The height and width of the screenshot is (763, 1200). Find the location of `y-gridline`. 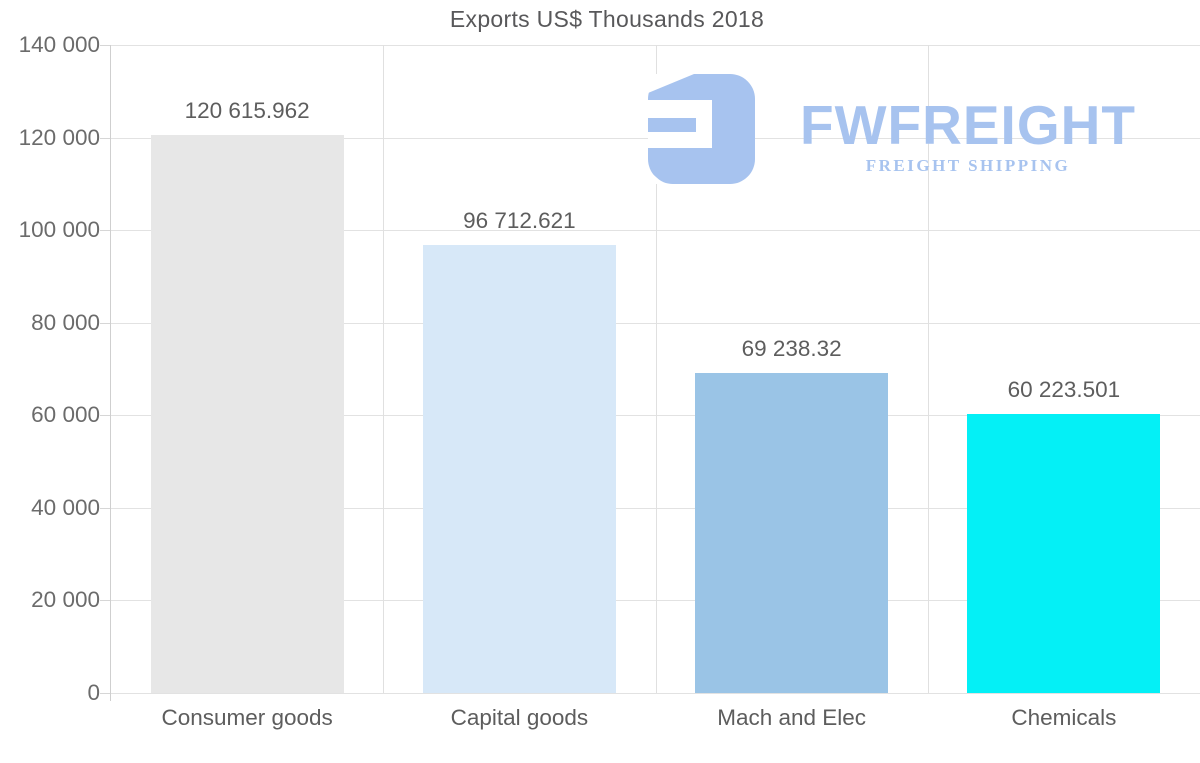

y-gridline is located at coordinates (655, 693).